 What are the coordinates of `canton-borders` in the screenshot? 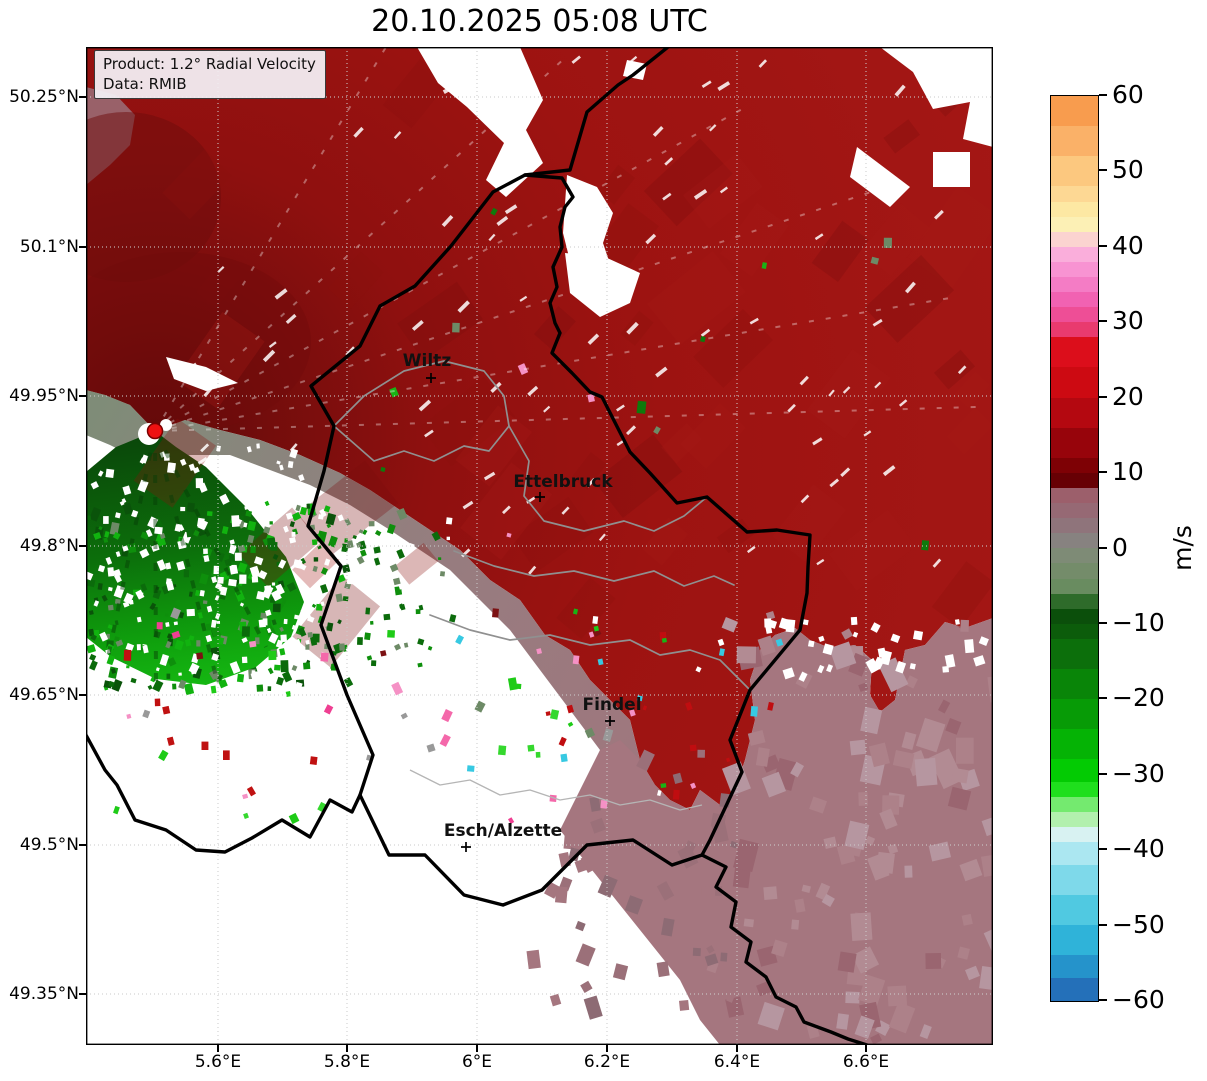 It's located at (542, 525).